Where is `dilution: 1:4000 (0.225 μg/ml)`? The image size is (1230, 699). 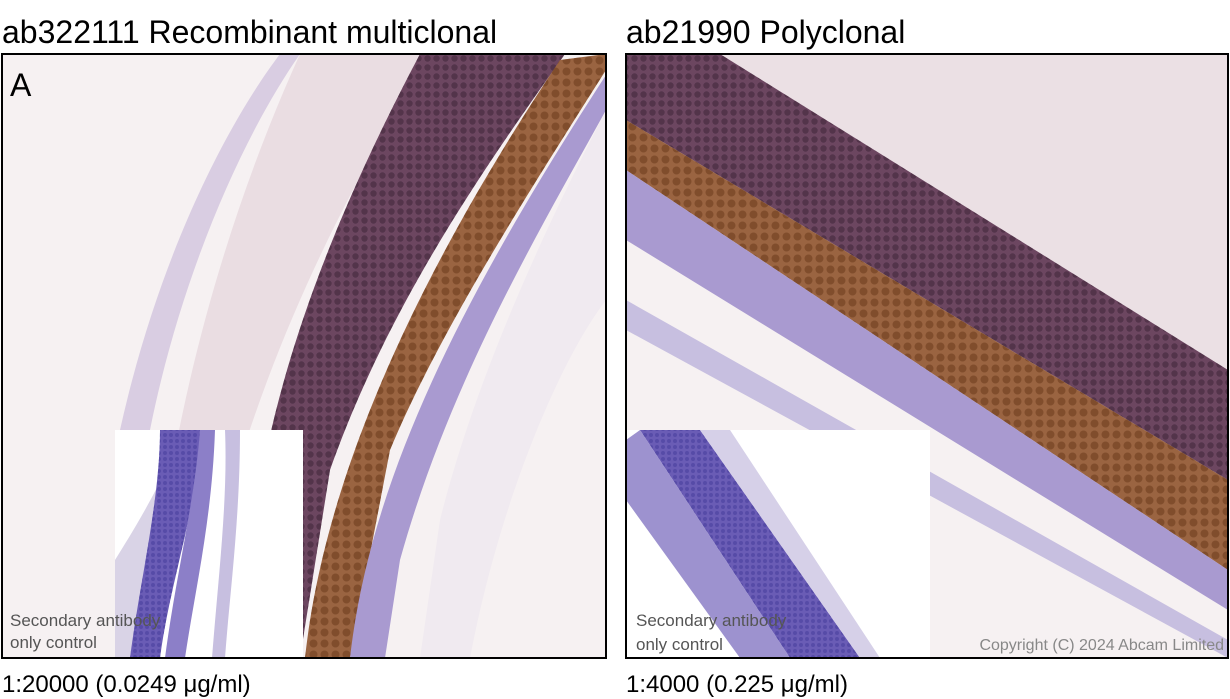
dilution: 1:4000 (0.225 μg/ml) is located at coordinates (737, 684).